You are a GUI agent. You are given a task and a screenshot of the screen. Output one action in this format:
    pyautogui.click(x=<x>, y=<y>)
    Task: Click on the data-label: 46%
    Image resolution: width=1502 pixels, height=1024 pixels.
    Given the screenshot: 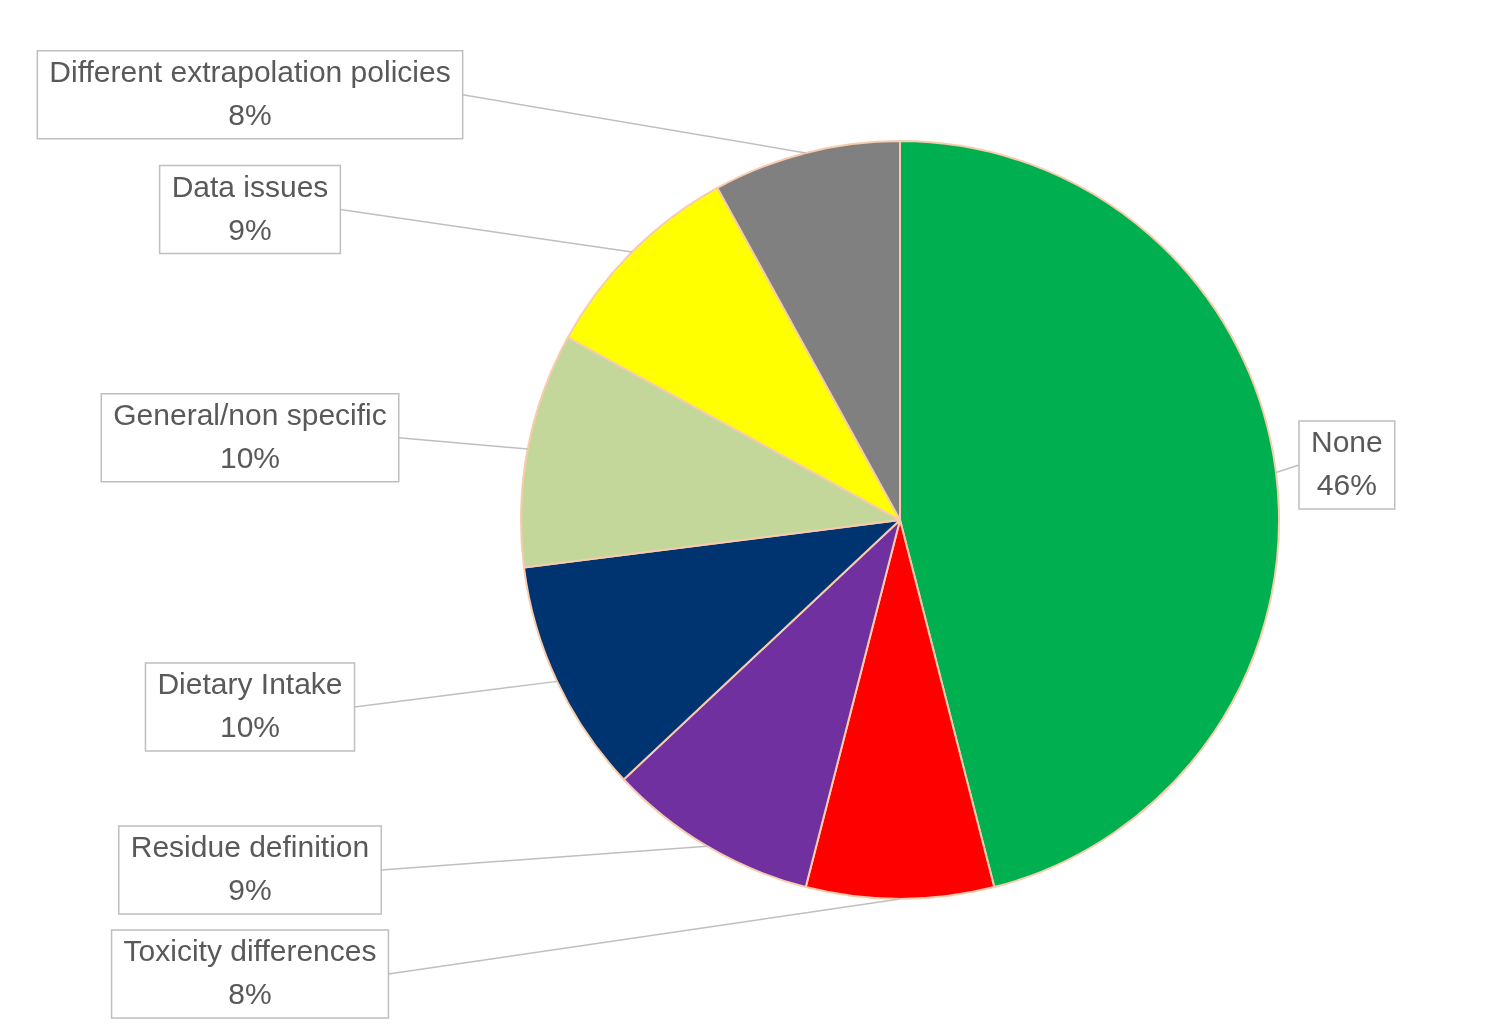 What is the action you would take?
    pyautogui.click(x=1346, y=485)
    